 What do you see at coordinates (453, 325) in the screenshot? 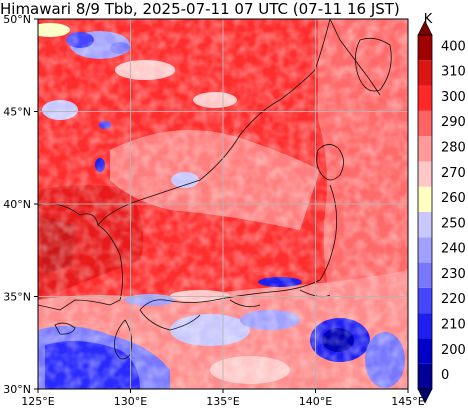
I see `colorbar-tick-label: 210` at bounding box center [453, 325].